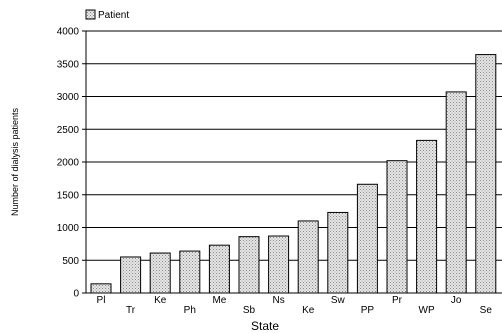 Image resolution: width=502 pixels, height=333 pixels. What do you see at coordinates (90, 14) in the screenshot?
I see `legend-swatch` at bounding box center [90, 14].